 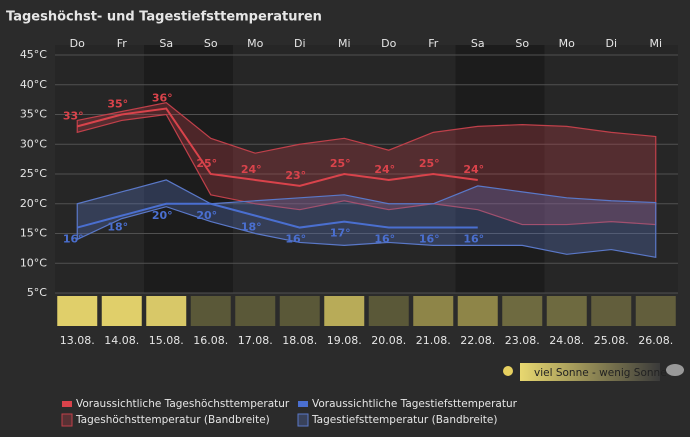 I want to click on x-tick-label: 16.08., so click(x=210, y=340).